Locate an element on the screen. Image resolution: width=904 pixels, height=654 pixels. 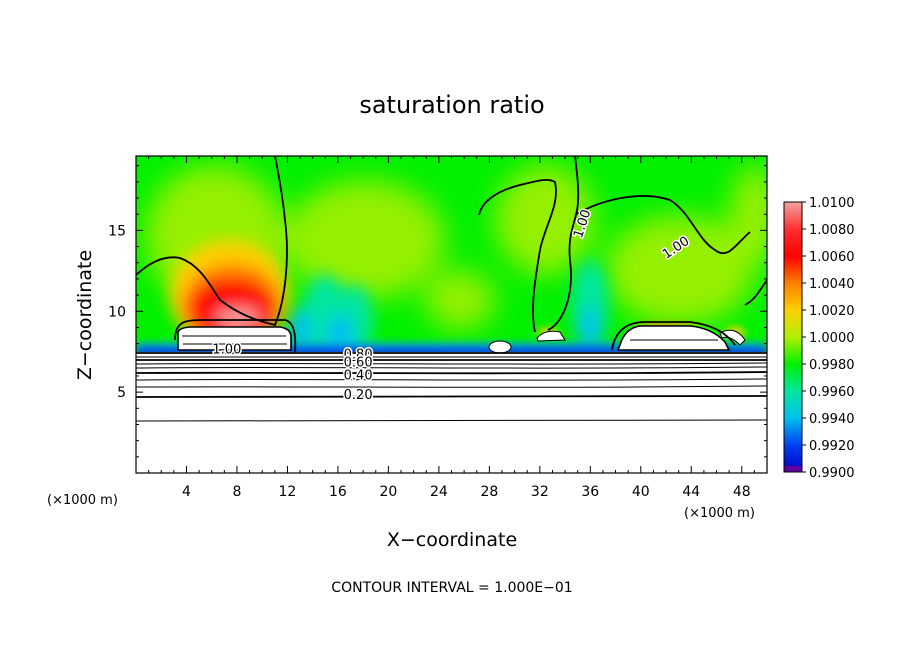
x-tick-label: 8 is located at coordinates (236, 492).